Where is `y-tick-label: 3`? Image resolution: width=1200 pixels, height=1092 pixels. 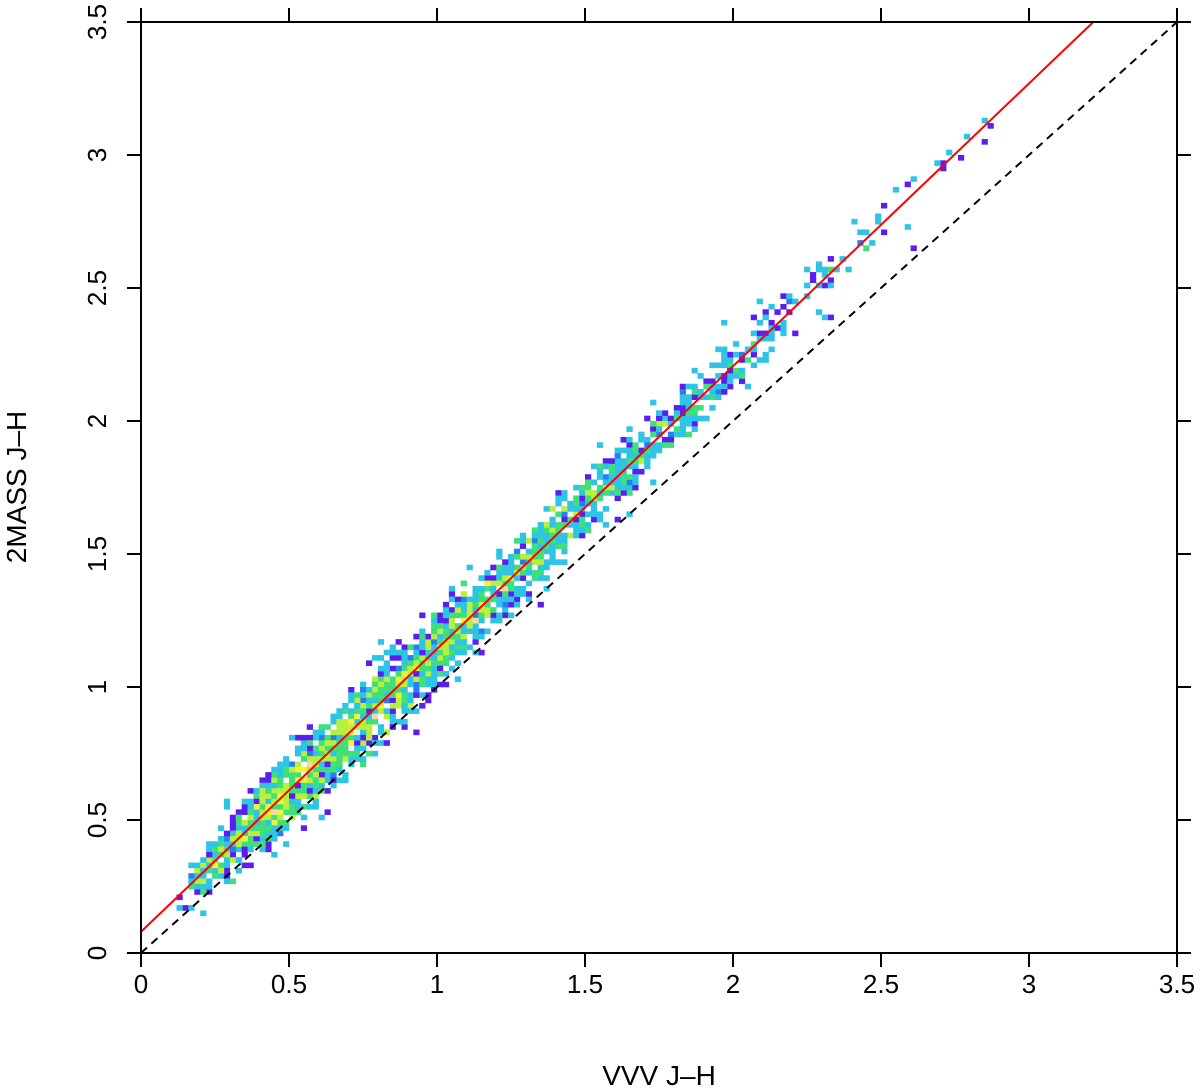
y-tick-label: 3 is located at coordinates (97, 155).